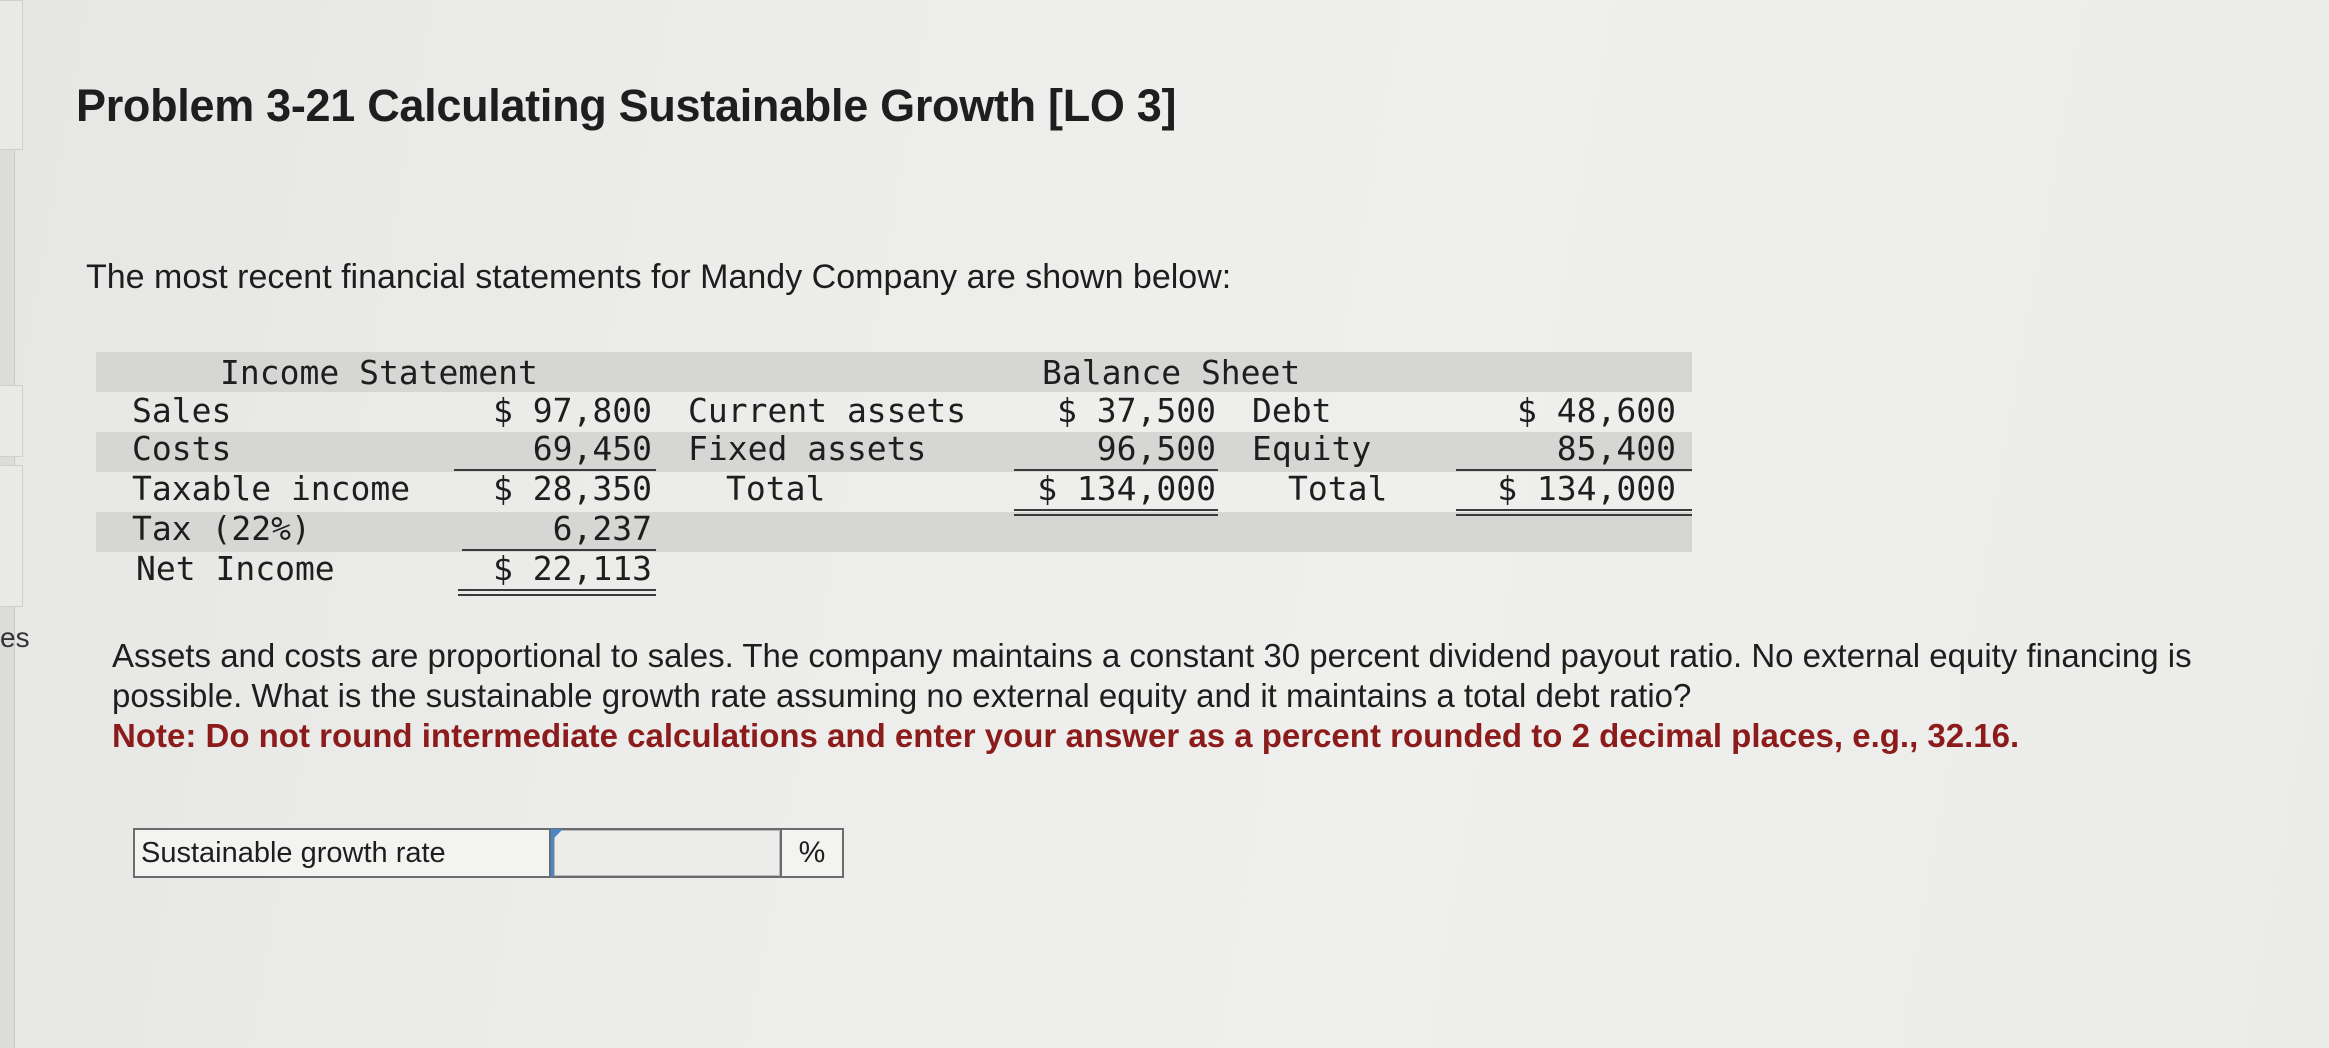 The height and width of the screenshot is (1048, 2329). I want to click on liability-label: Total, so click(1338, 488).